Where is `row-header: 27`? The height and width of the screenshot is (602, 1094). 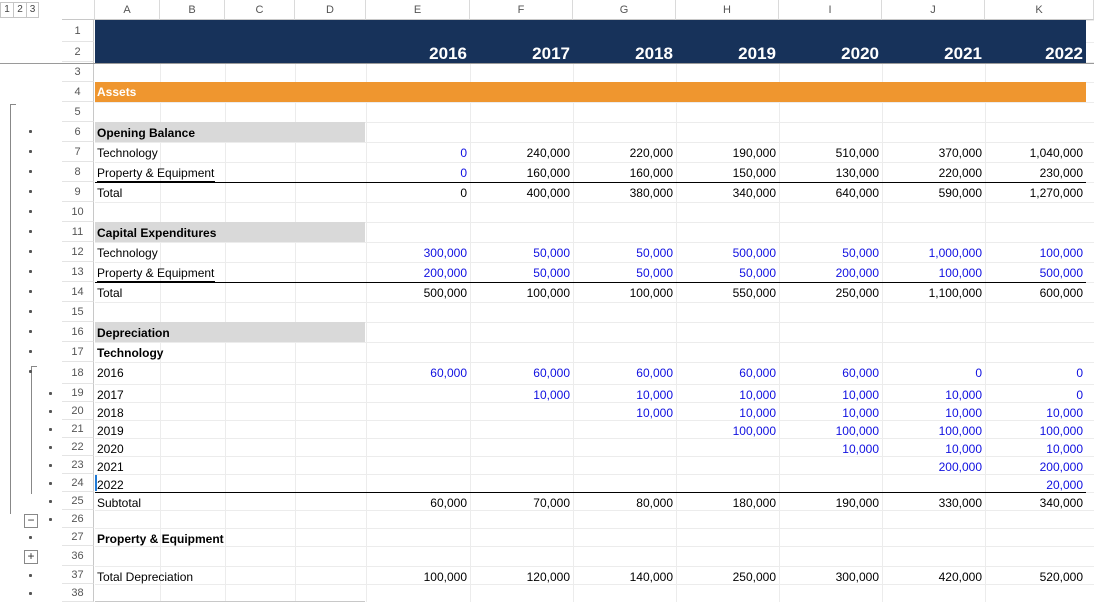 row-header: 27 is located at coordinates (78, 537).